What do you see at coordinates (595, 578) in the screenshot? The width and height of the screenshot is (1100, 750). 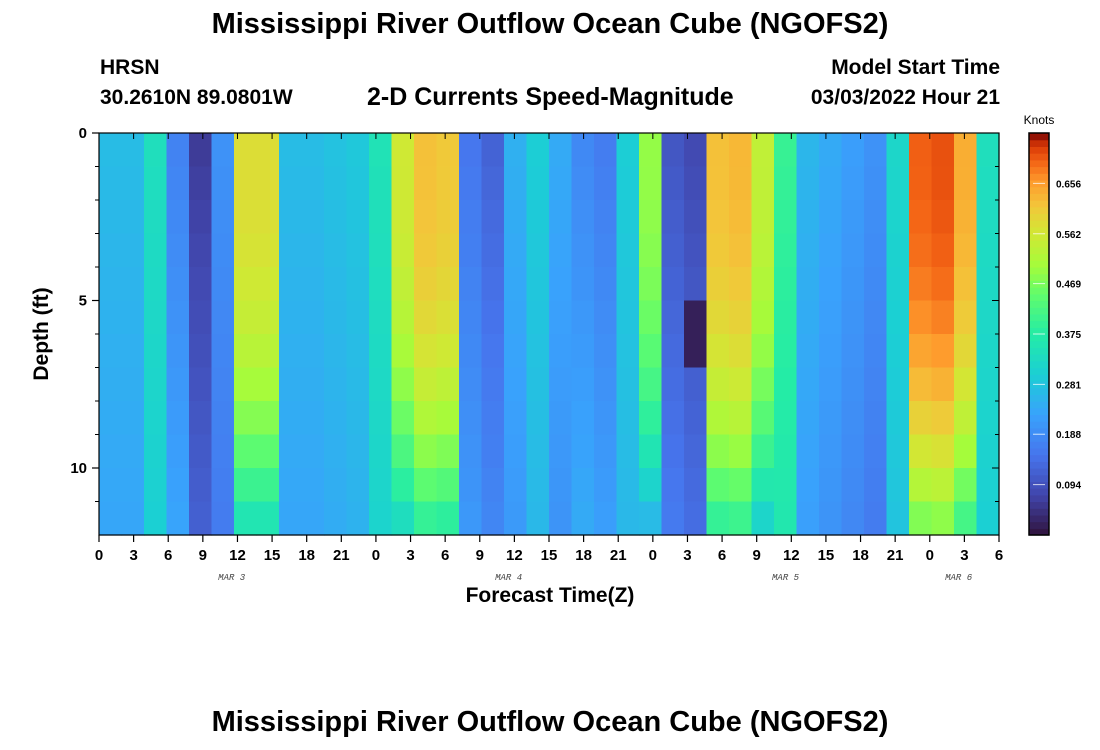 I see `date-labels: MAR 3 MAR 4 MAR 5 MAR 6` at bounding box center [595, 578].